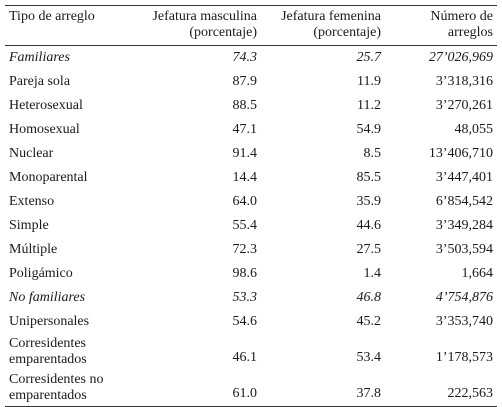 The height and width of the screenshot is (407, 502). Describe the element at coordinates (245, 153) in the screenshot. I see `male-headship-cell: 91.4` at that location.